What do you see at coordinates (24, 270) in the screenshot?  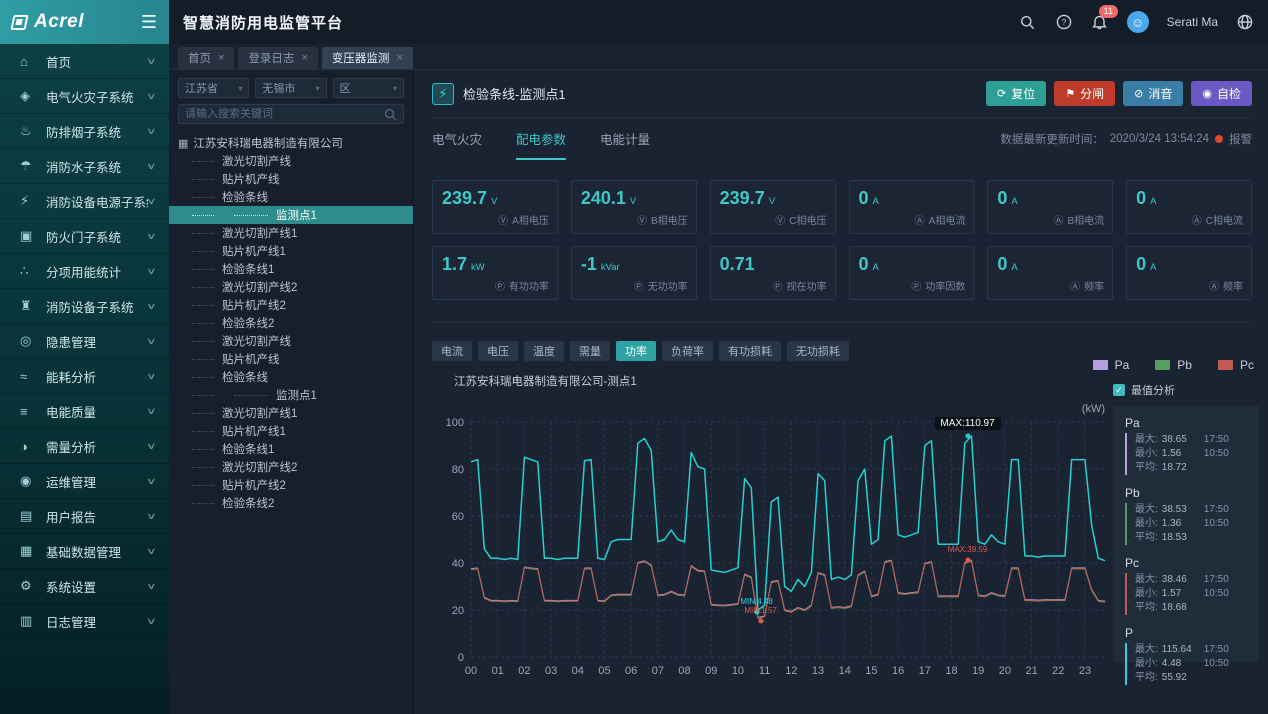 I see `energy-stat-icon: ∴` at bounding box center [24, 270].